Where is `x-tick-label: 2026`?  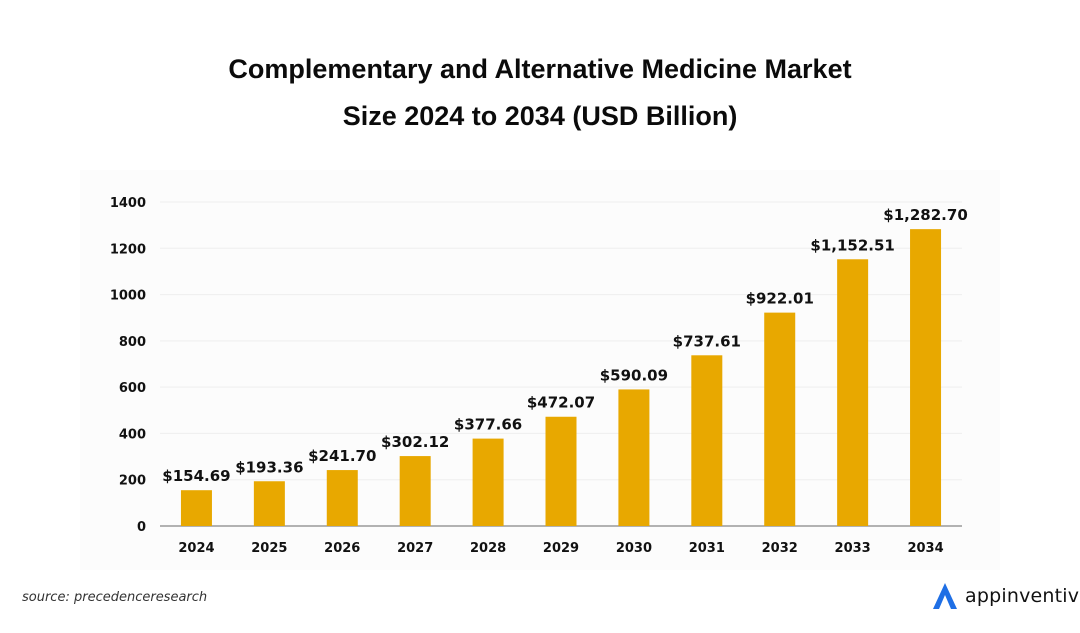 x-tick-label: 2026 is located at coordinates (342, 548).